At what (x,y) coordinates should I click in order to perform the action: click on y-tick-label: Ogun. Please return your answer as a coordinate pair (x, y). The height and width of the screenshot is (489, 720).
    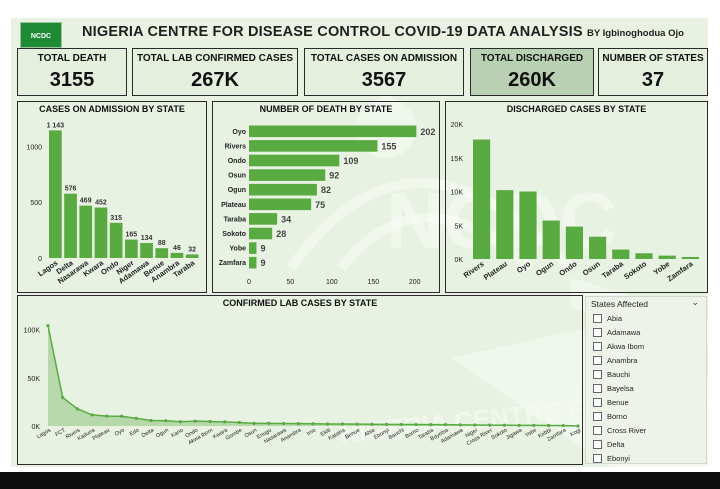
    Looking at the image, I should click on (237, 190).